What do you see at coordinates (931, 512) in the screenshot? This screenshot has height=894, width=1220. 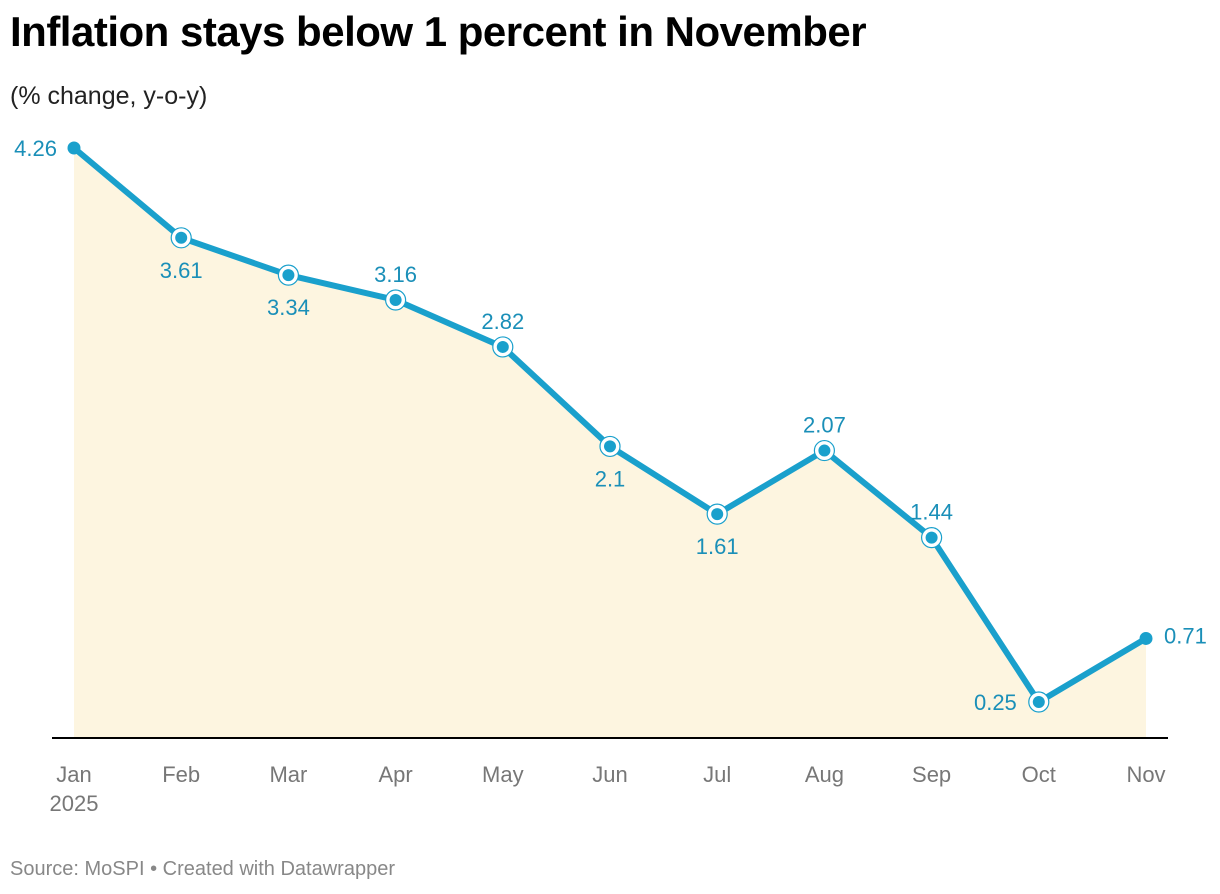 I see `value-label-sep: 1.44` at bounding box center [931, 512].